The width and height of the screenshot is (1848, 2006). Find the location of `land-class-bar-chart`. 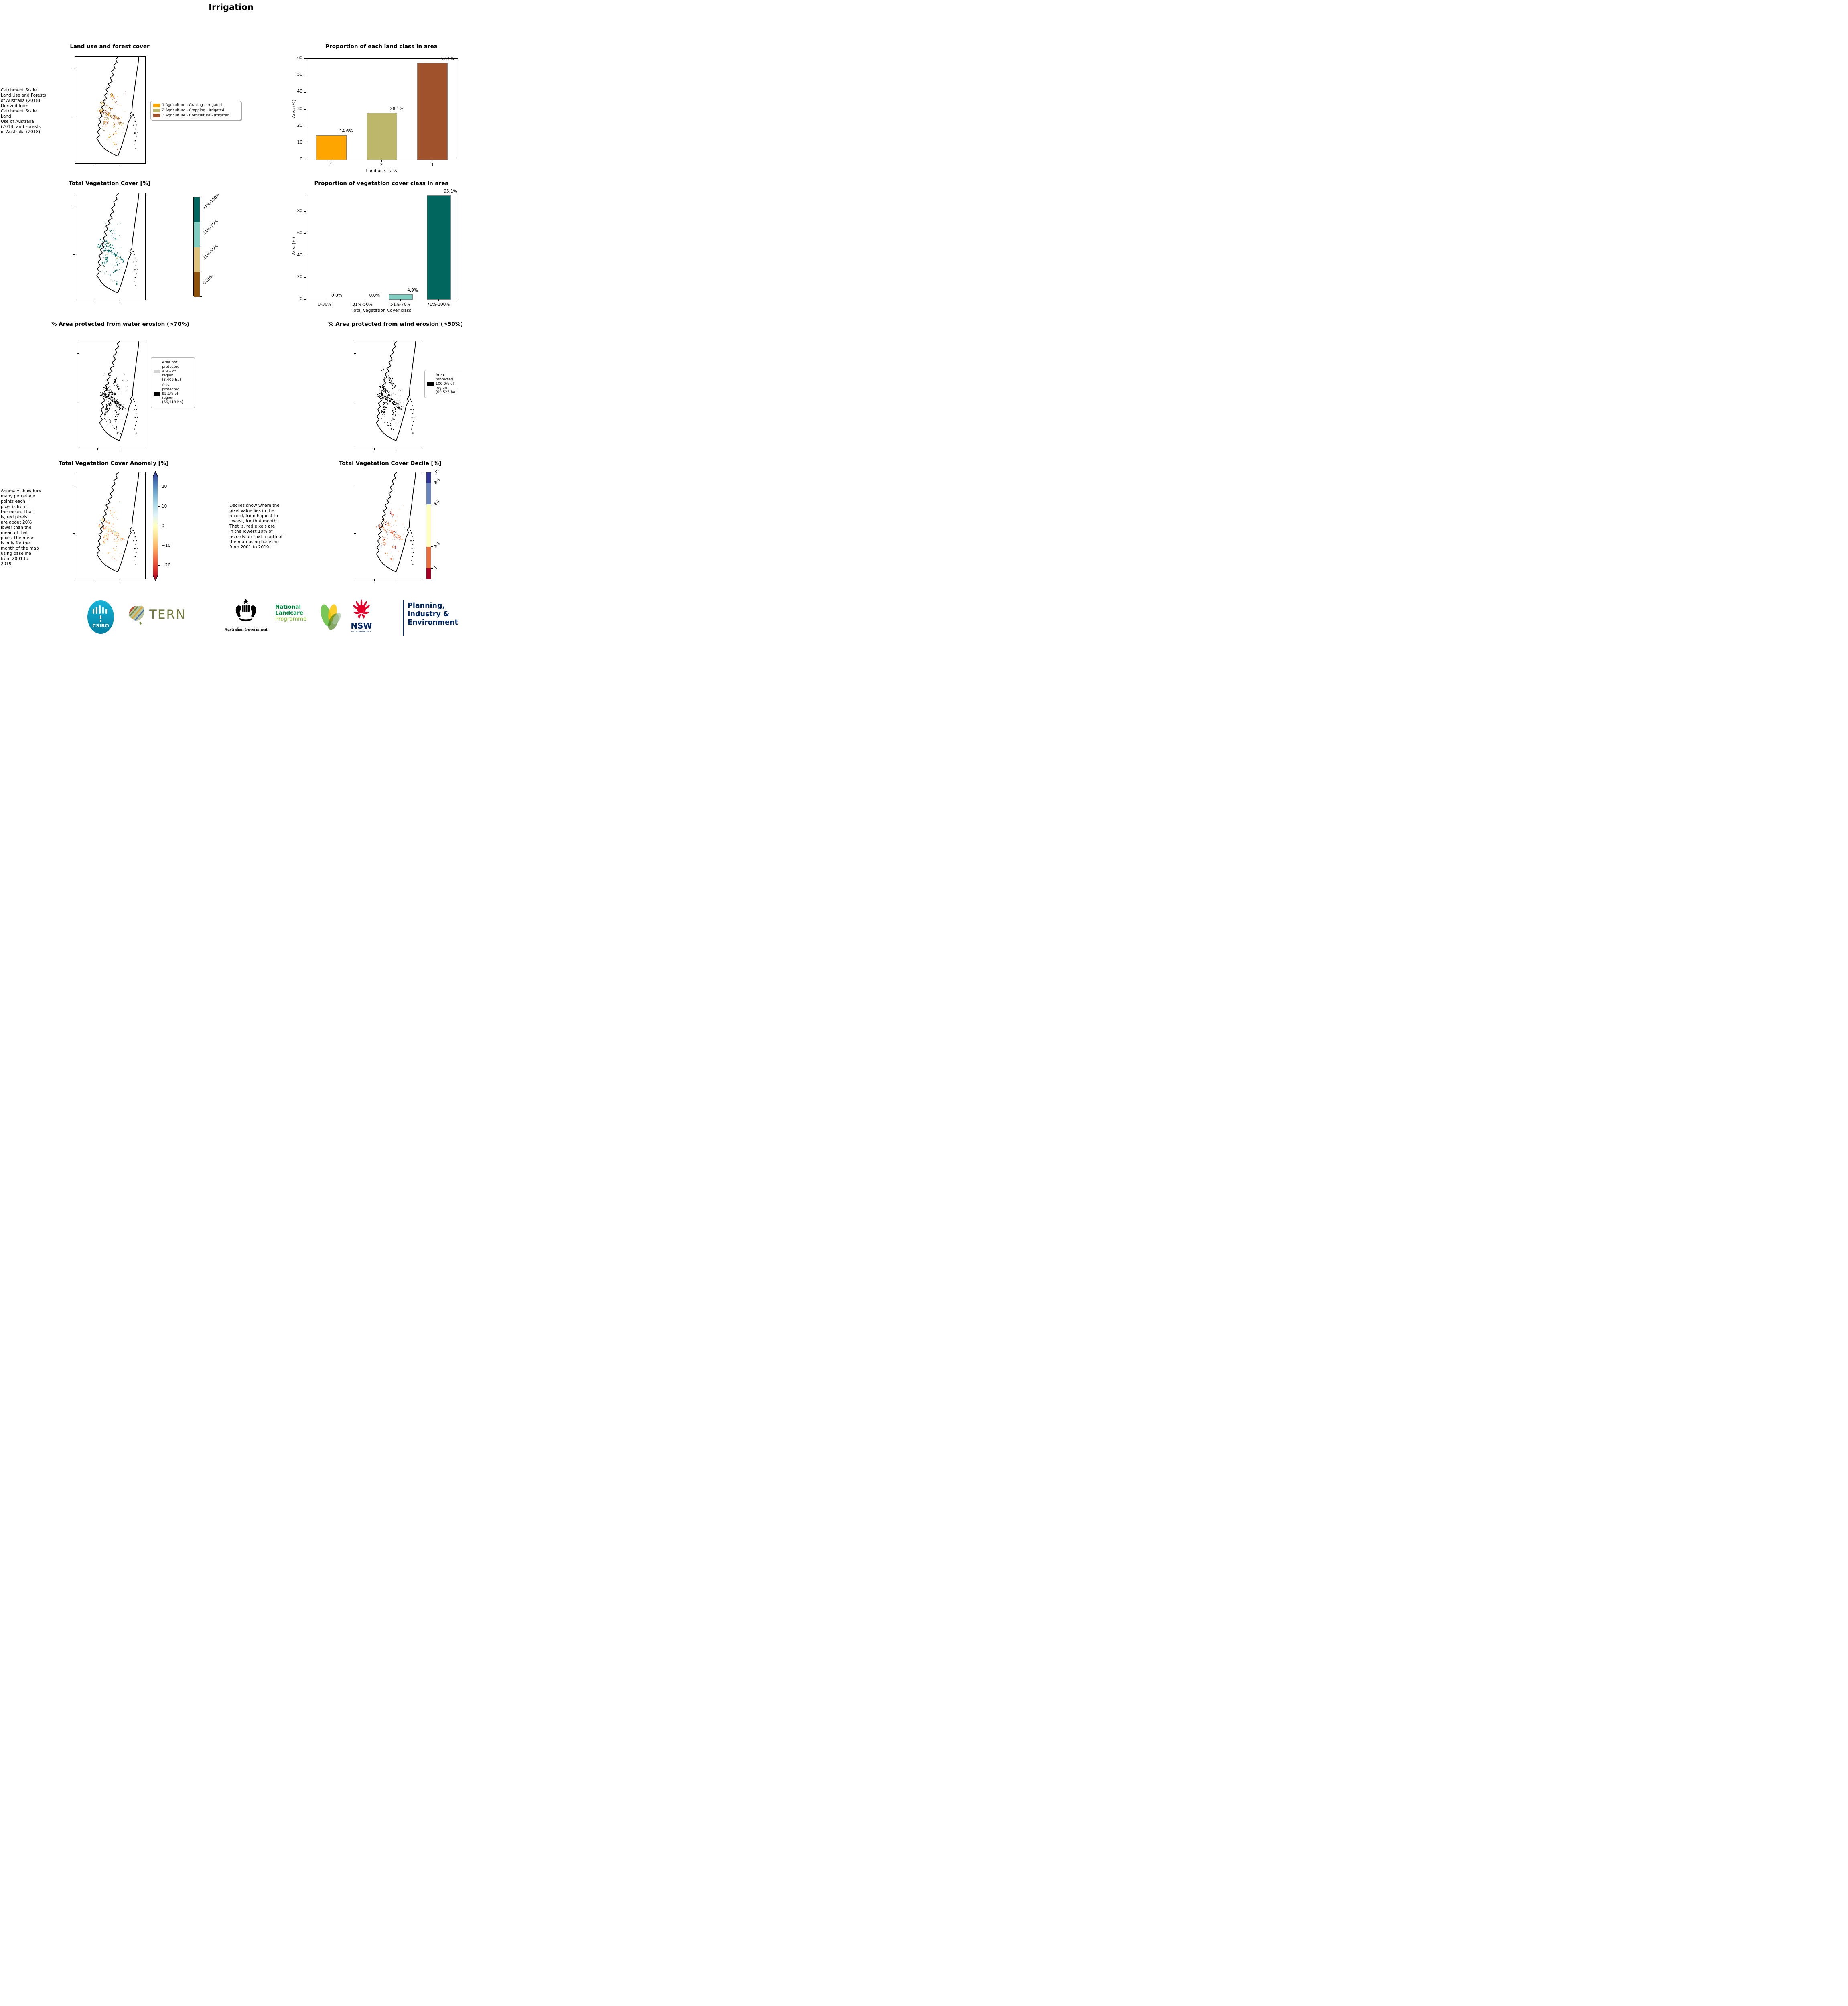

land-class-bar-chart is located at coordinates (382, 109).